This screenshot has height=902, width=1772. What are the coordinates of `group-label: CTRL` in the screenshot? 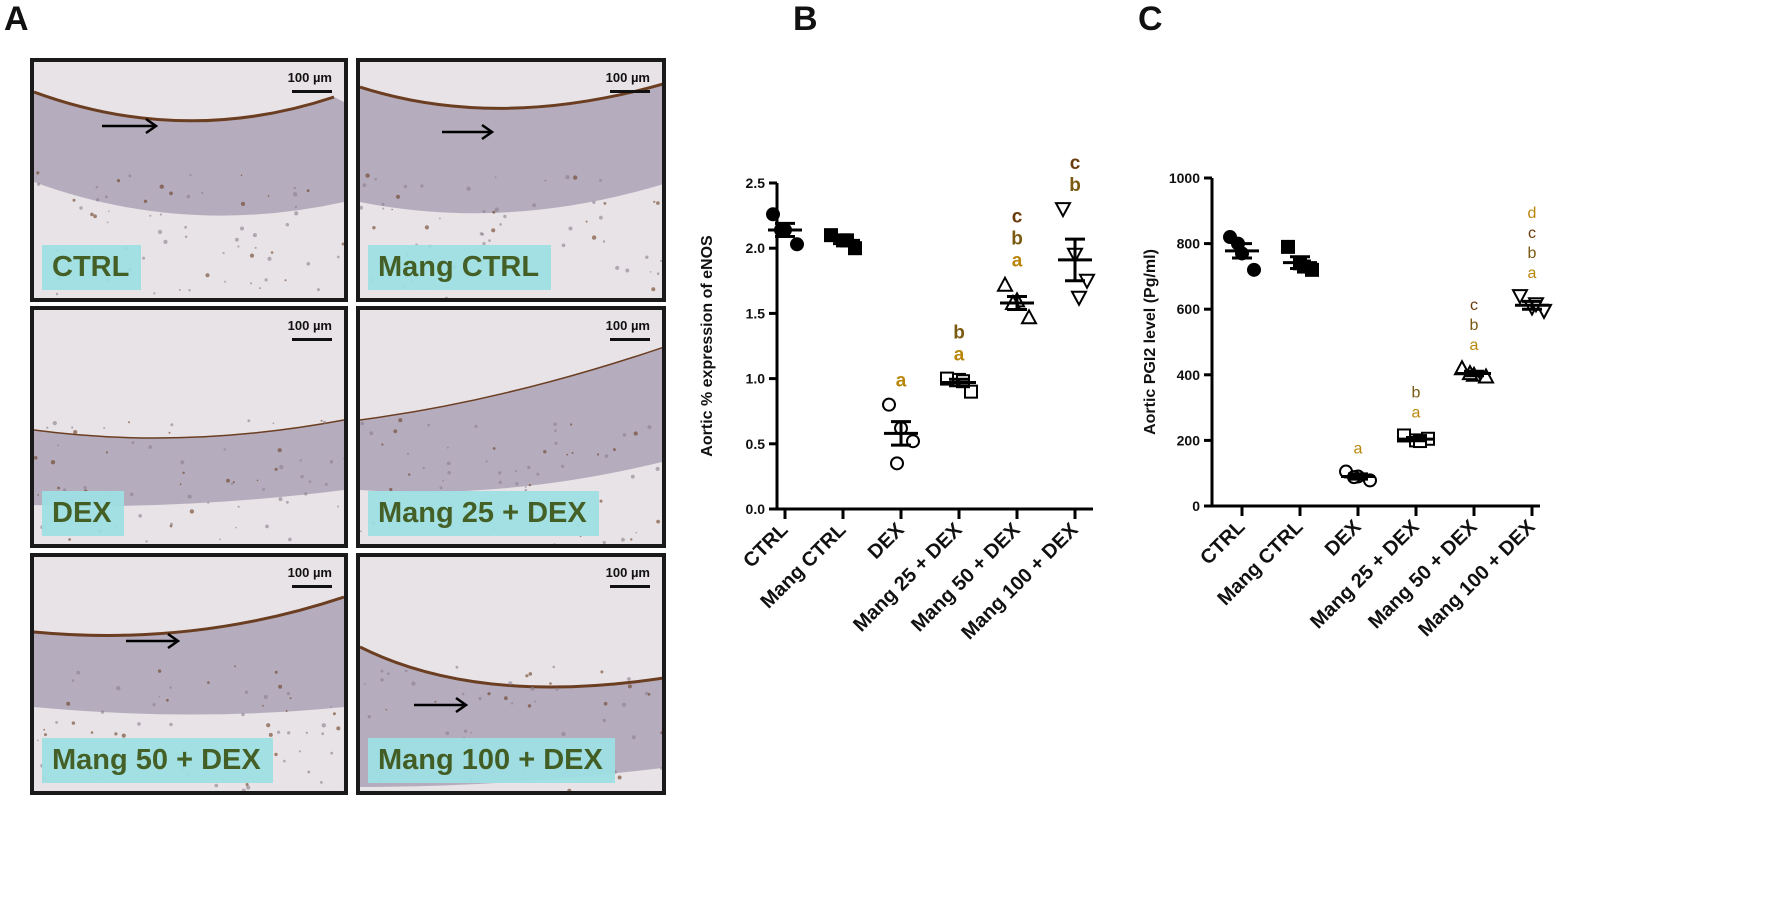 It's located at (92, 267).